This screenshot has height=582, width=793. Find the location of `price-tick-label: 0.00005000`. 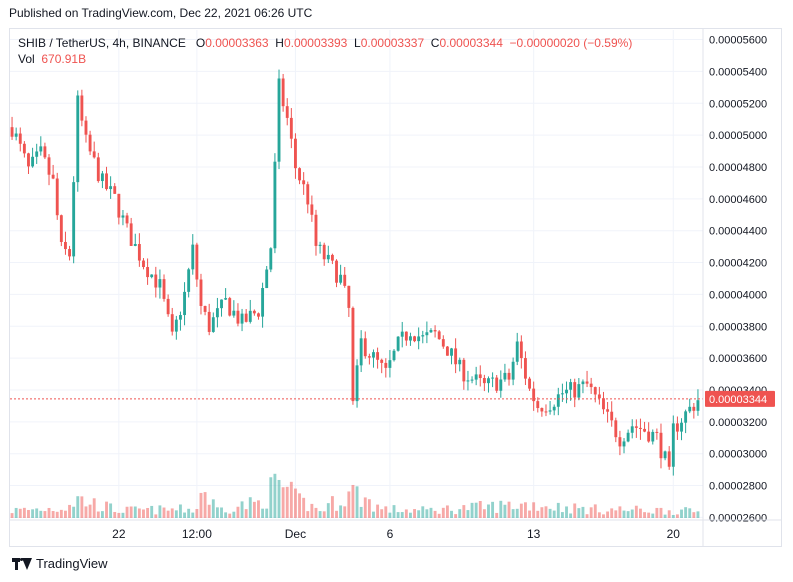

price-tick-label: 0.00005000 is located at coordinates (738, 136).